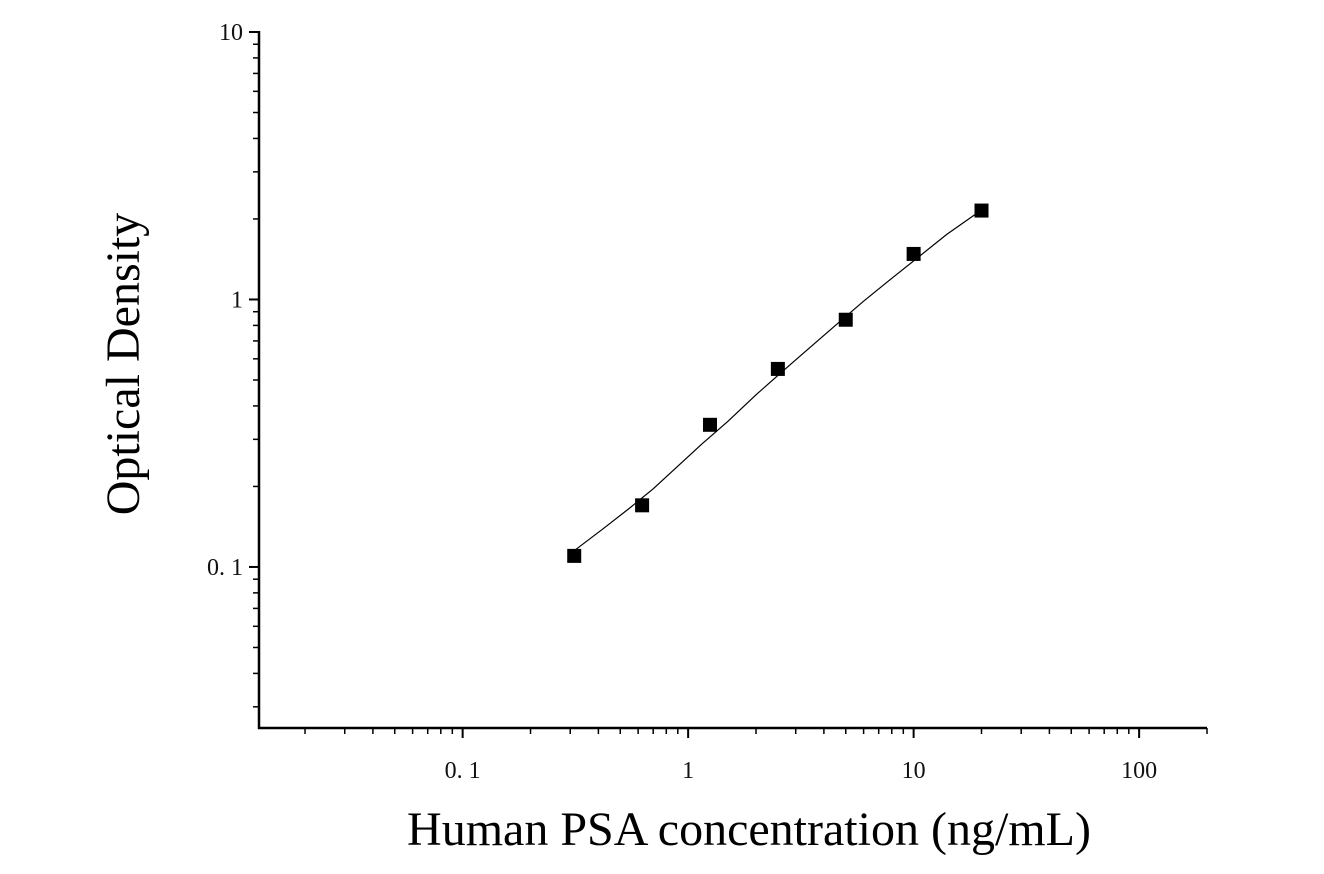 Image resolution: width=1324 pixels, height=874 pixels. I want to click on y-axis-title: Optical Density, so click(123, 364).